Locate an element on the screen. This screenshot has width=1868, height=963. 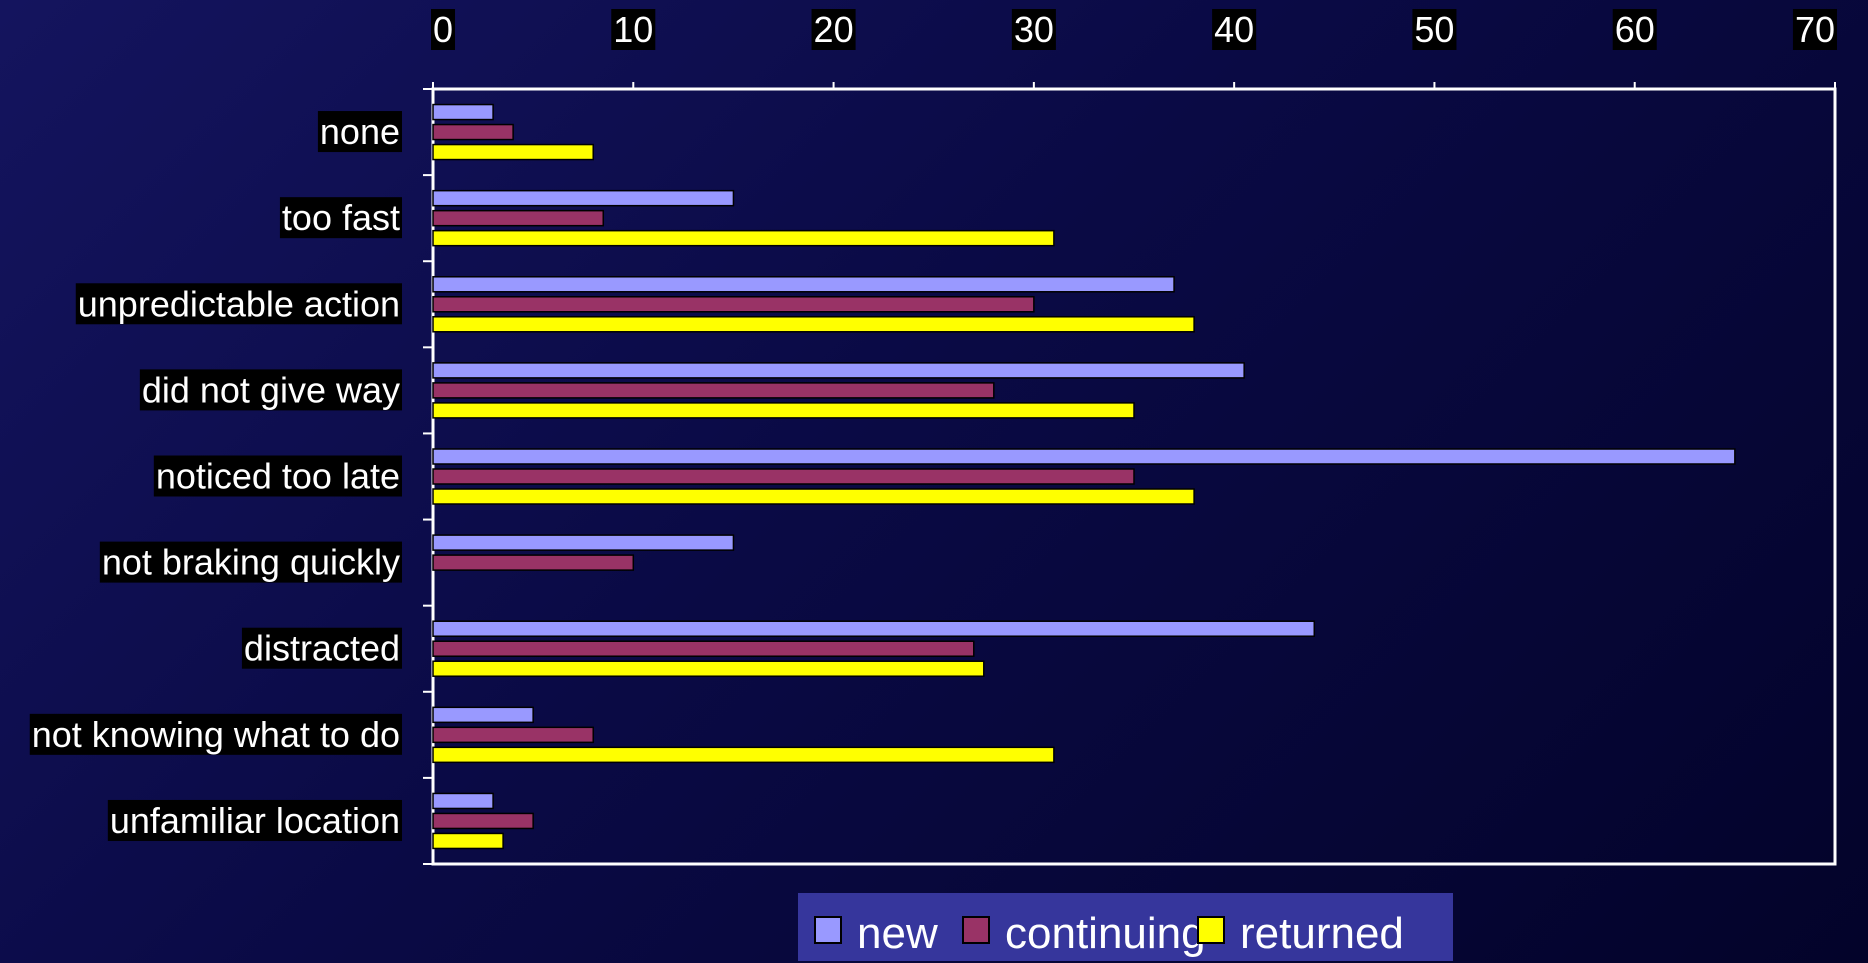
x-tick-label: 20 is located at coordinates (834, 29).